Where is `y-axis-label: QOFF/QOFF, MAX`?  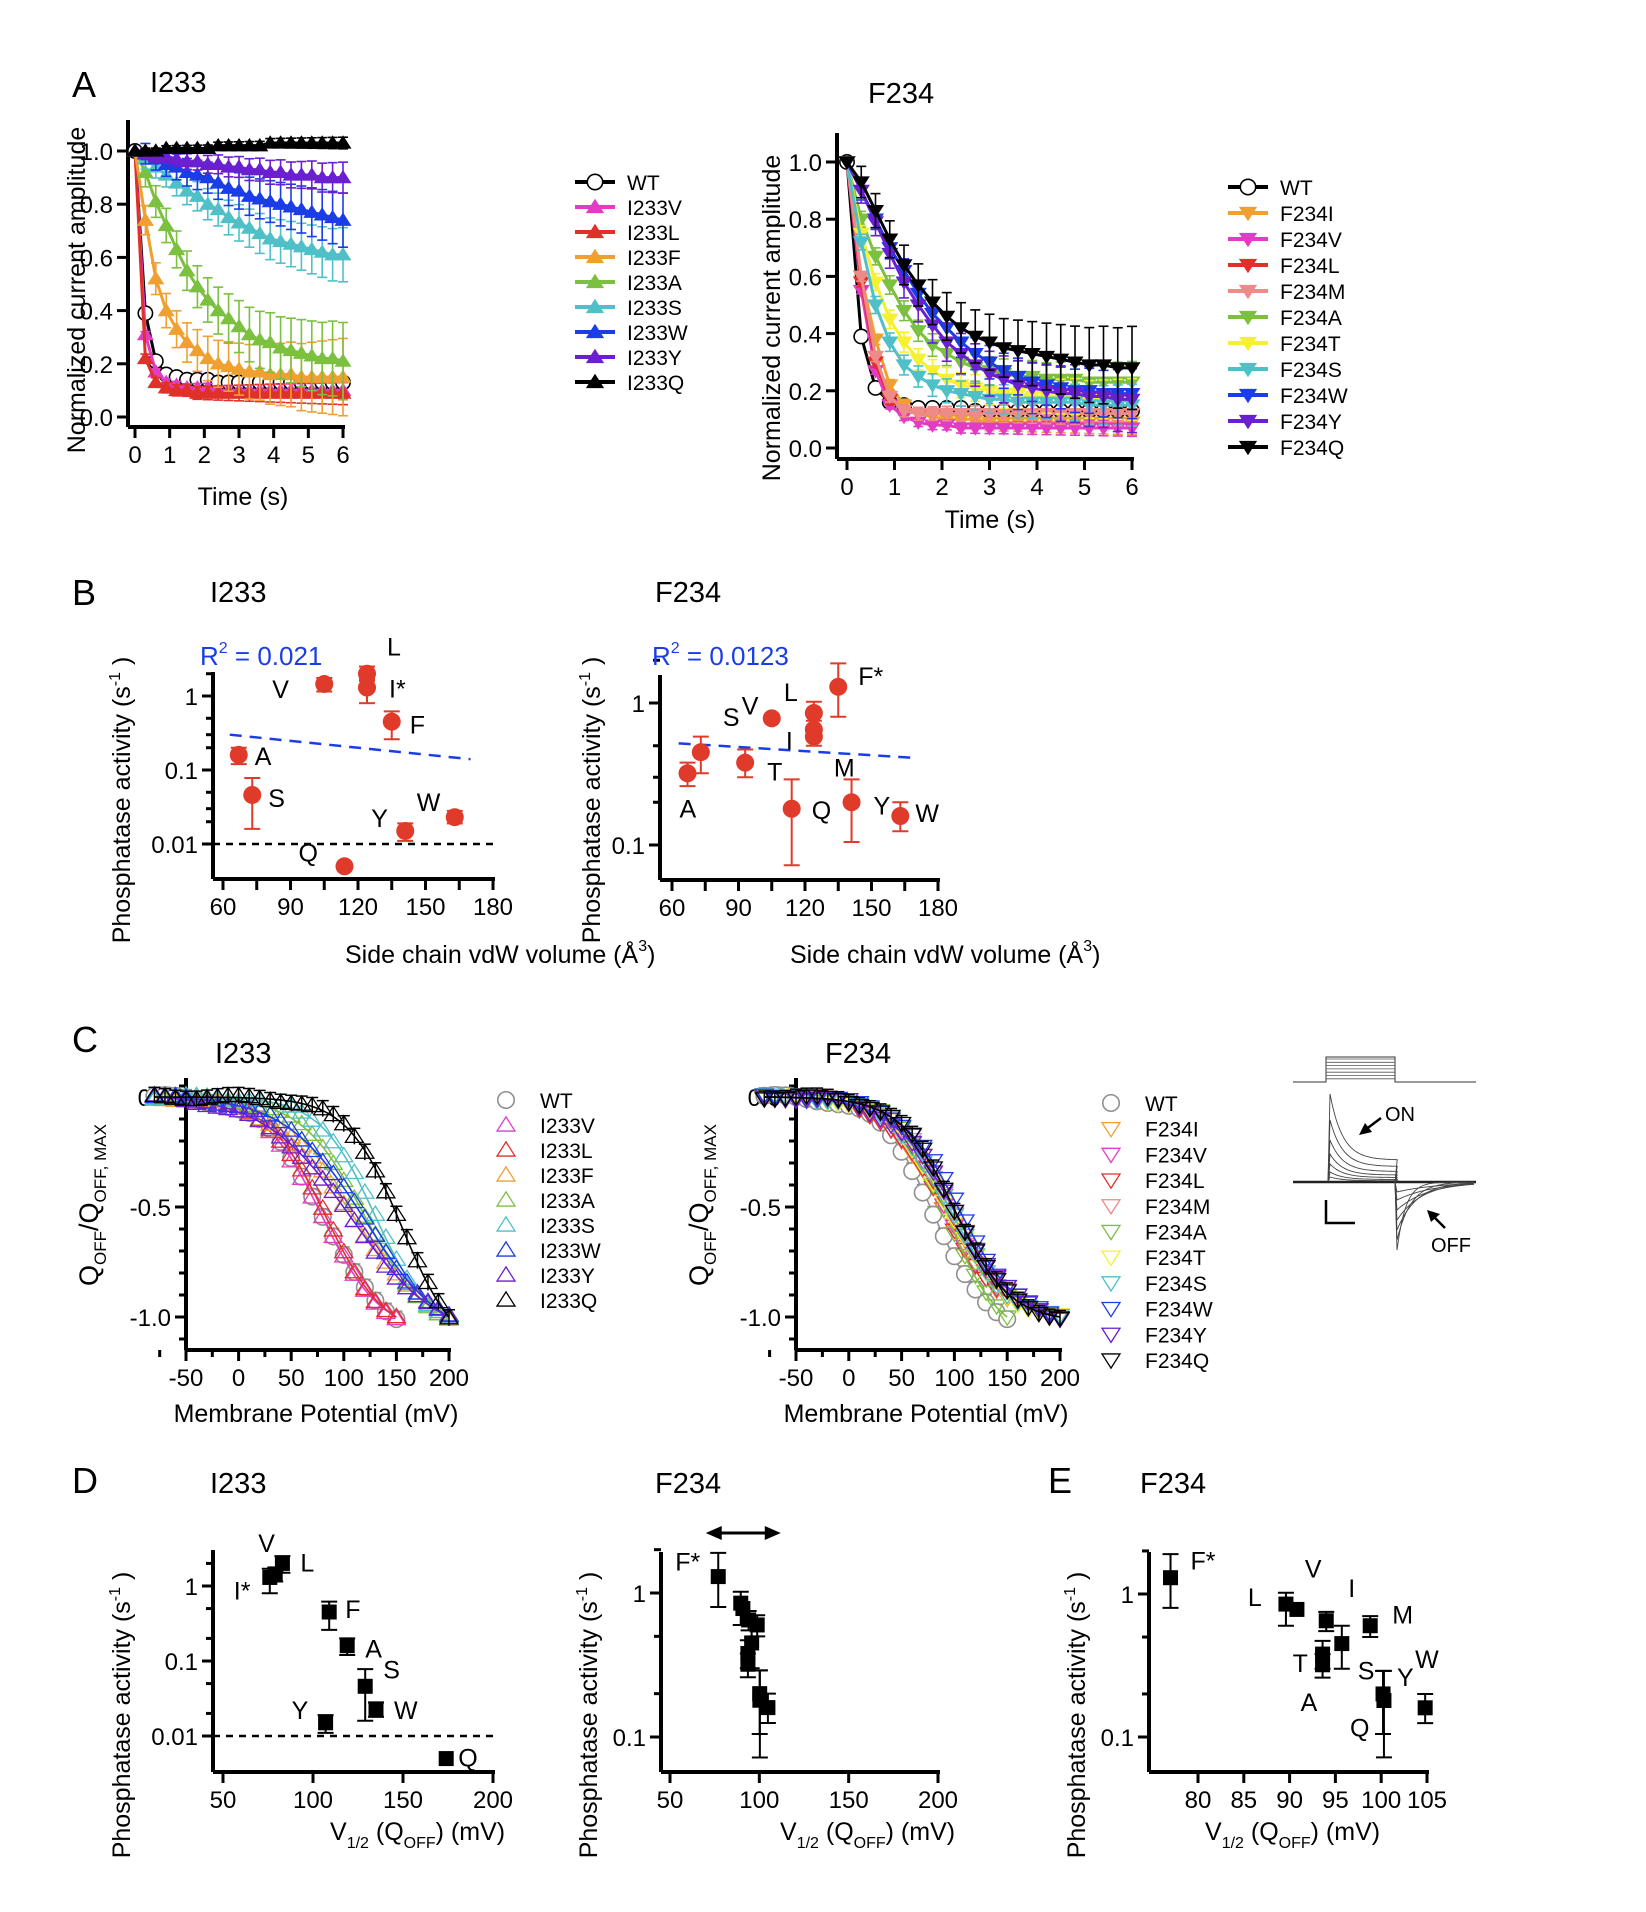 y-axis-label: QOFF/QOFF, MAX is located at coordinates (702, 1205).